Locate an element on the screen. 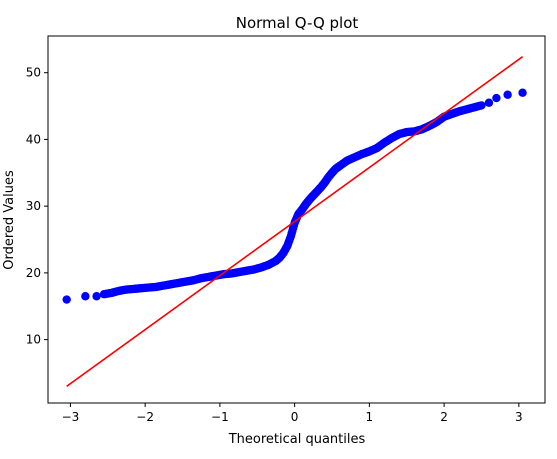  x-tick-label: 3 is located at coordinates (519, 417).